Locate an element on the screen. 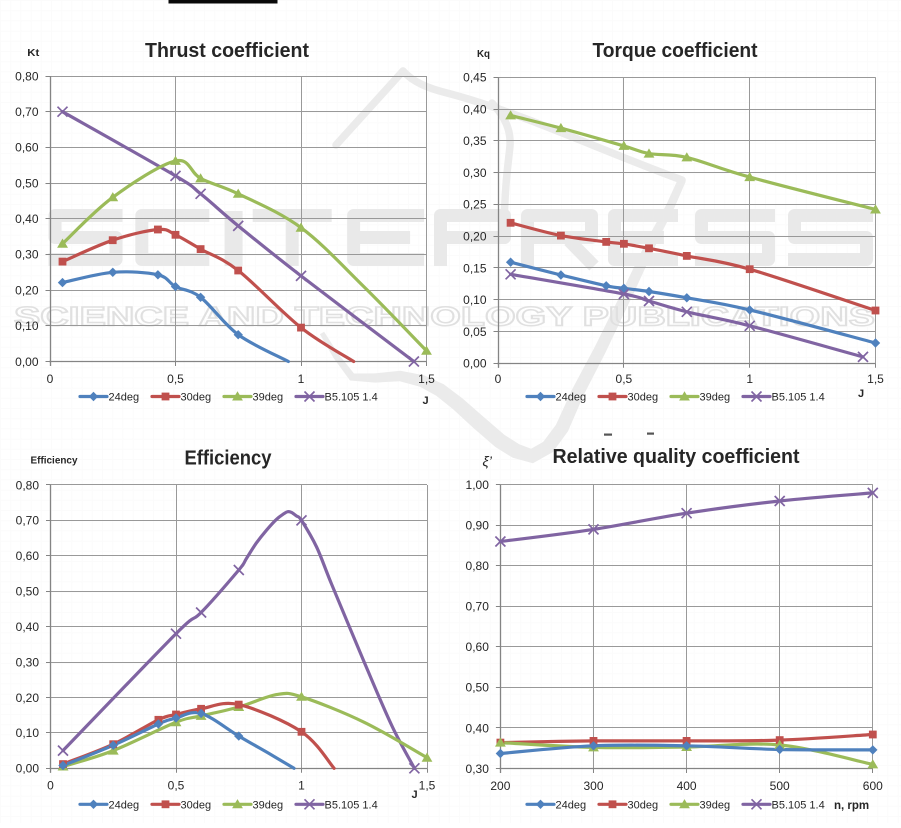  svg-text: 0,35 is located at coordinates (475, 141).